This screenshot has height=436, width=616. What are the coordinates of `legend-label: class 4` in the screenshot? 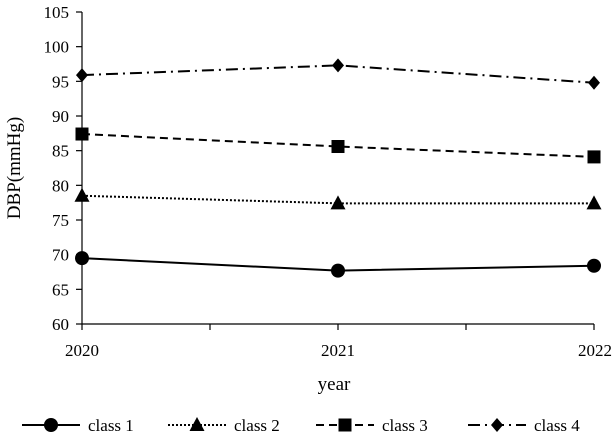 It's located at (557, 425).